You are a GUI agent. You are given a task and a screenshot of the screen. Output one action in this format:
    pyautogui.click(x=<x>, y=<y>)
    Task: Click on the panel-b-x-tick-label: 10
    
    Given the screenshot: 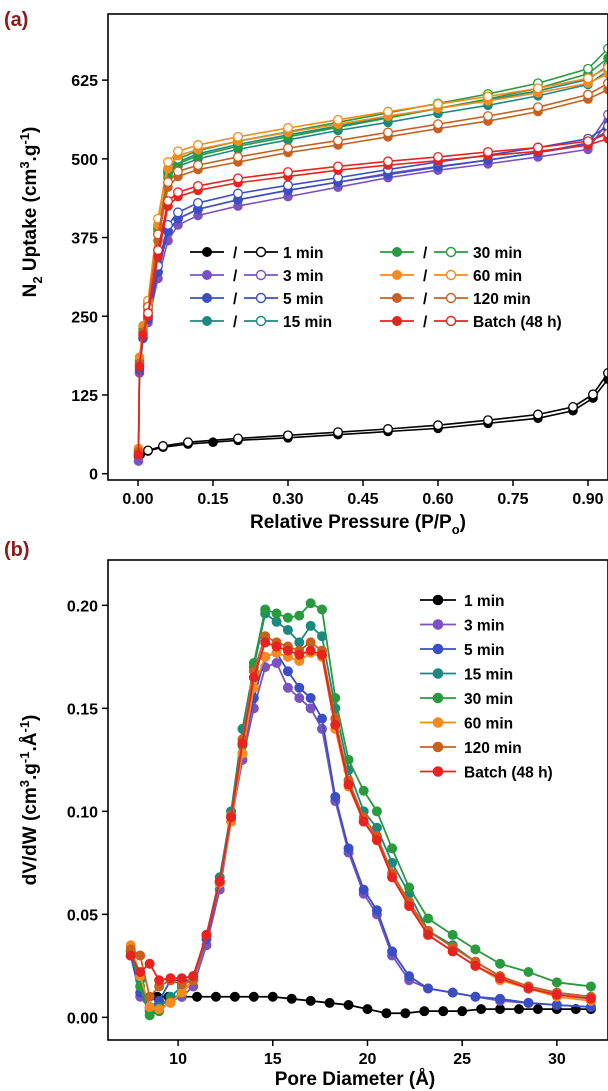 What is the action you would take?
    pyautogui.click(x=178, y=1059)
    